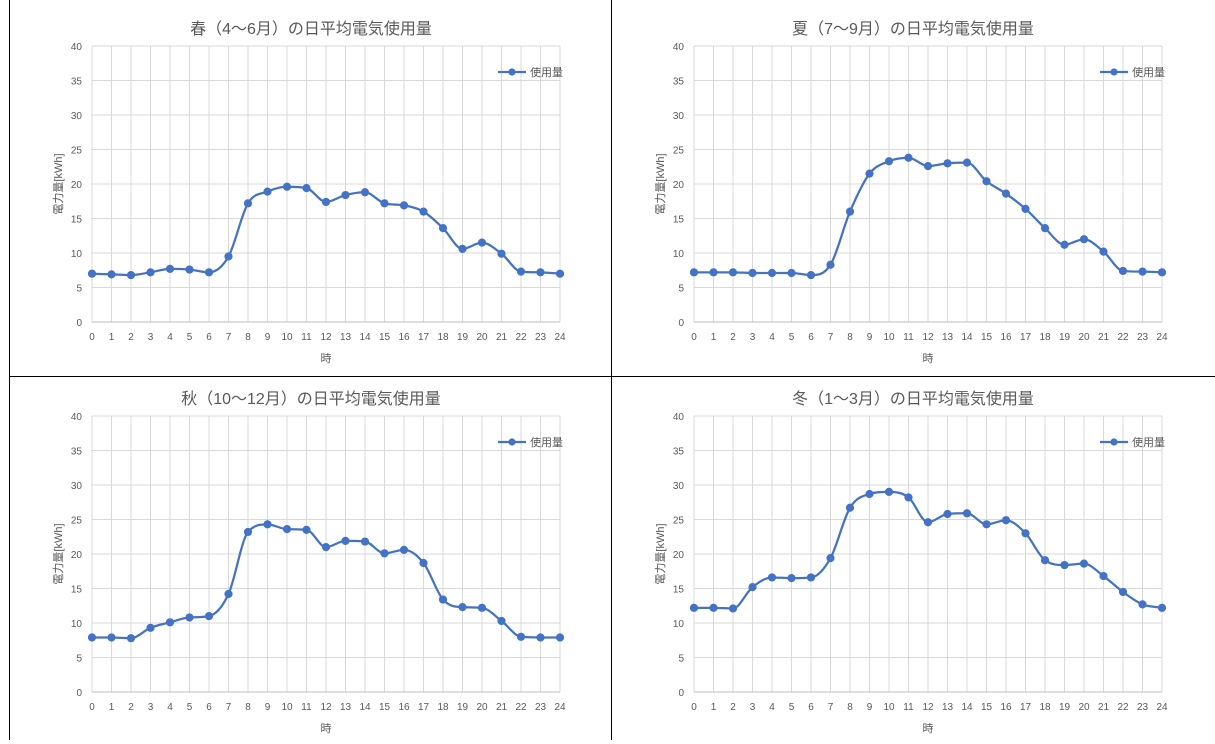 This screenshot has height=744, width=1215. Describe the element at coordinates (560, 337) in the screenshot. I see `x-tick-label: 24` at that location.